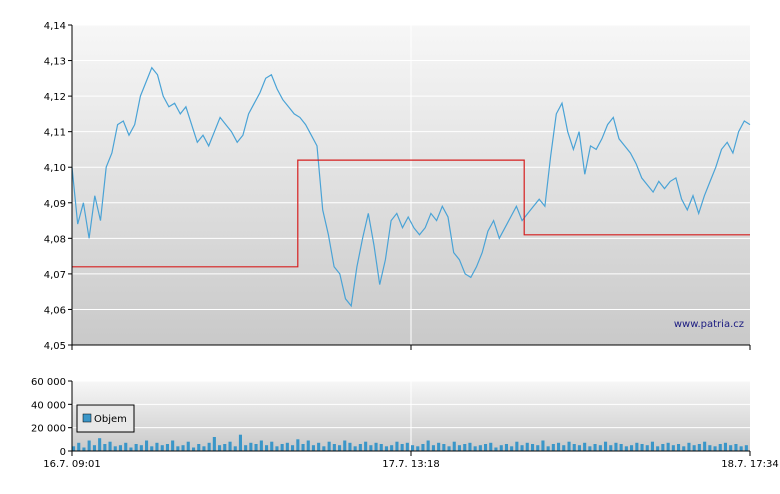  I want to click on legend-swatch, so click(87, 418).